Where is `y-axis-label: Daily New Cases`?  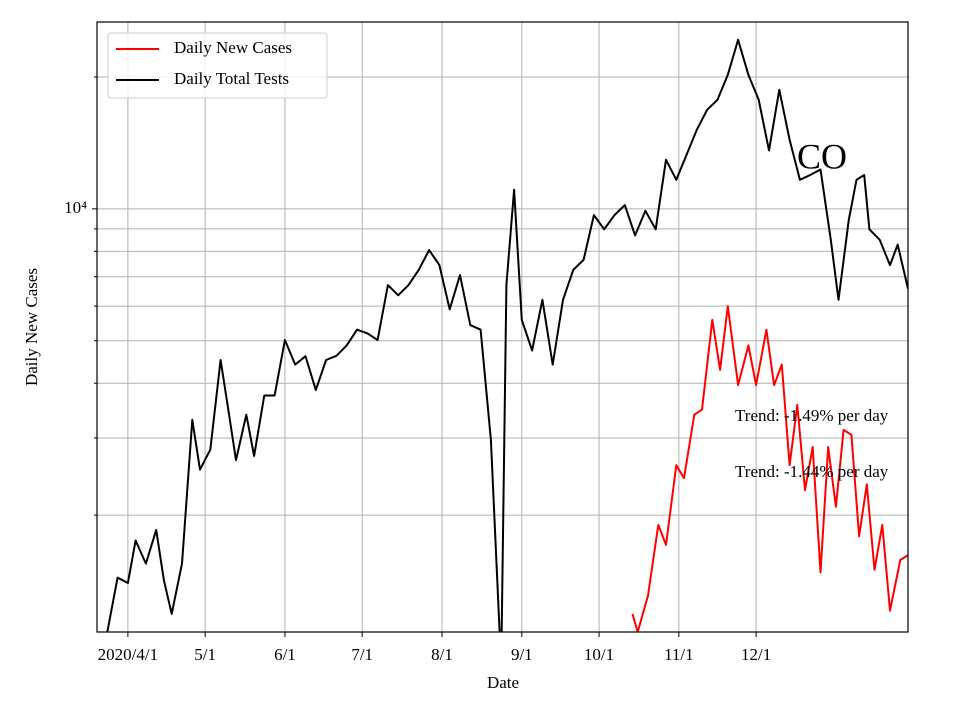 y-axis-label: Daily New Cases is located at coordinates (31, 327).